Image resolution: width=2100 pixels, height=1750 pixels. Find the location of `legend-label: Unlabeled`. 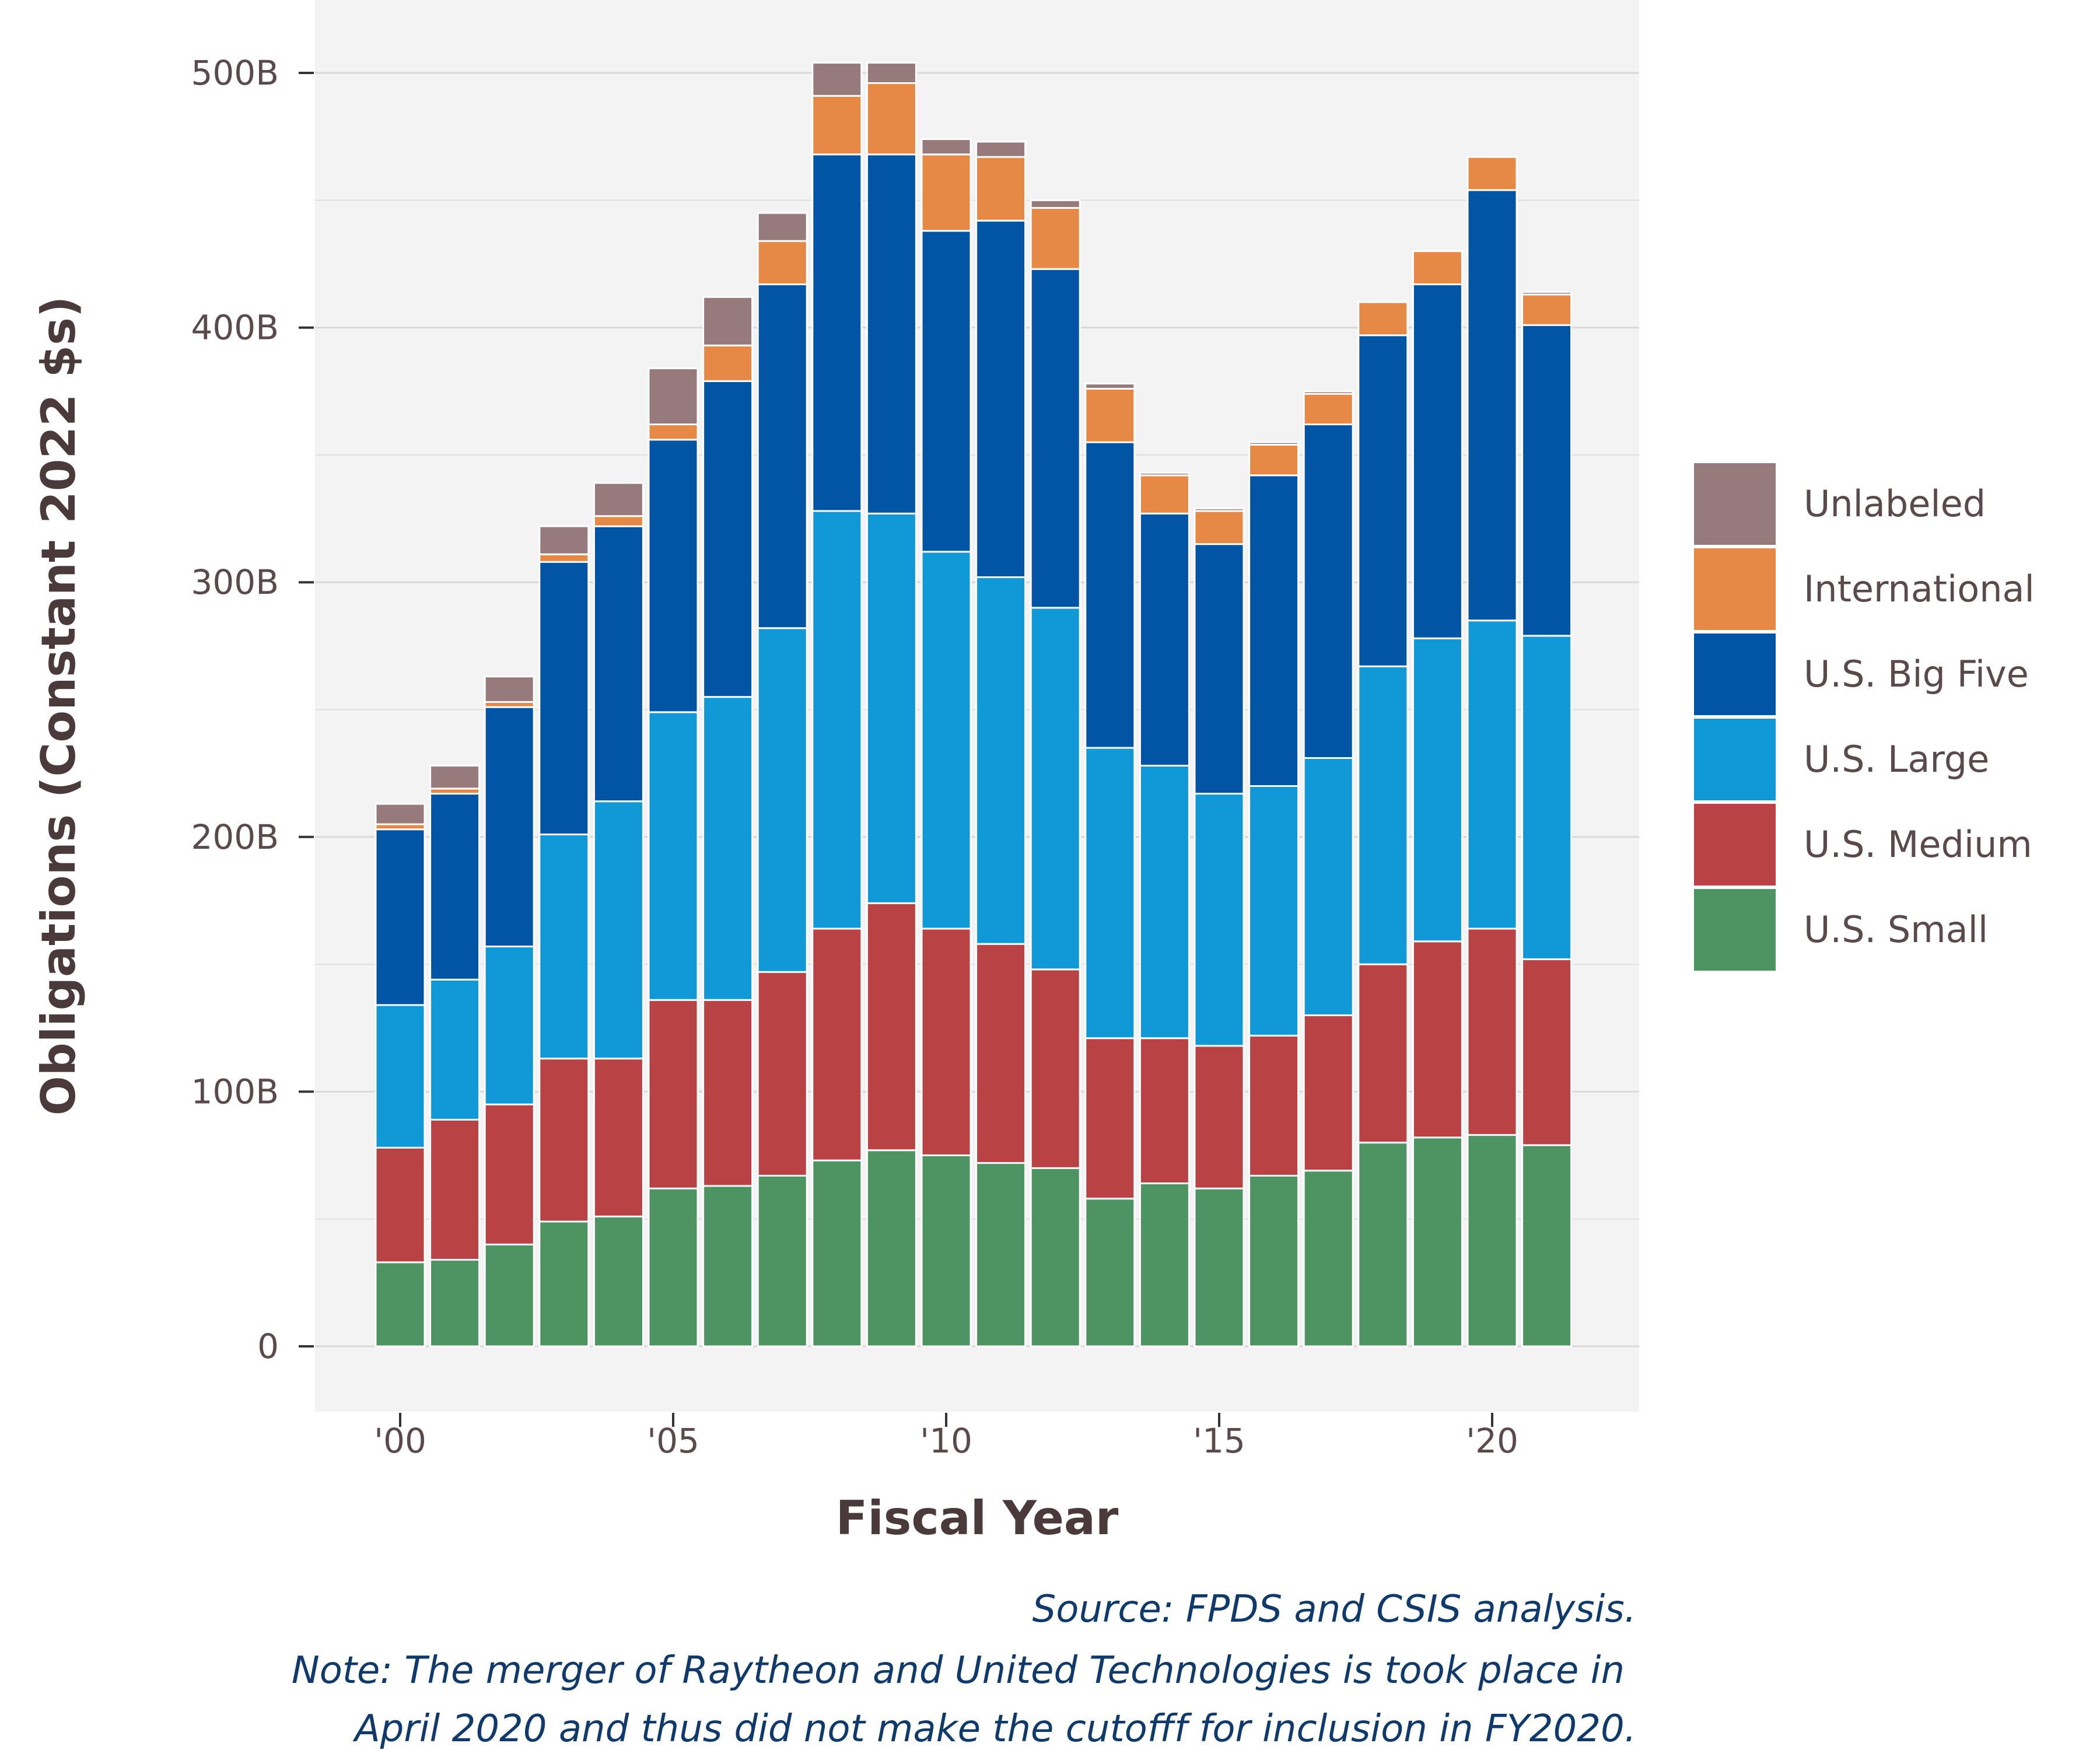

legend-label: Unlabeled is located at coordinates (1895, 503).